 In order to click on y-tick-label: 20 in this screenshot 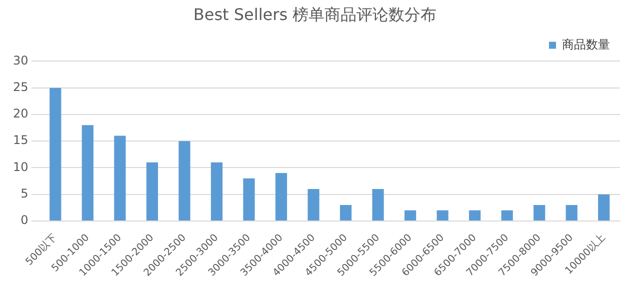, I will do `click(20, 113)`.